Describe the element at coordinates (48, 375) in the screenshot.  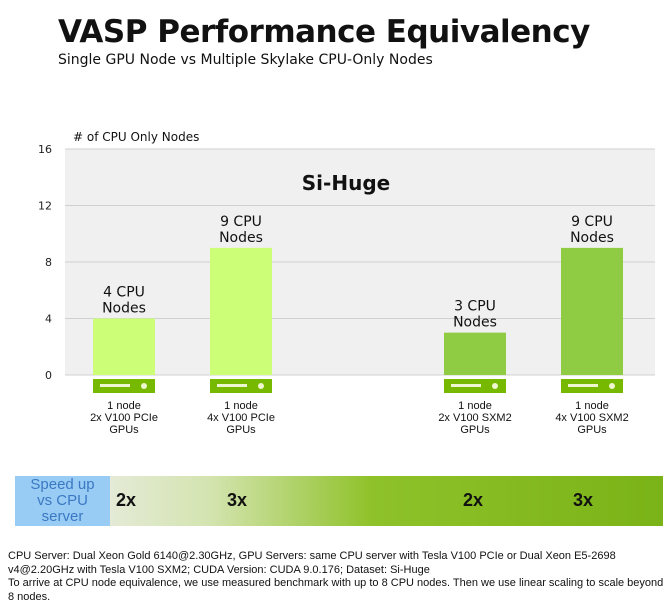
I see `y-tick-label: 0` at that location.